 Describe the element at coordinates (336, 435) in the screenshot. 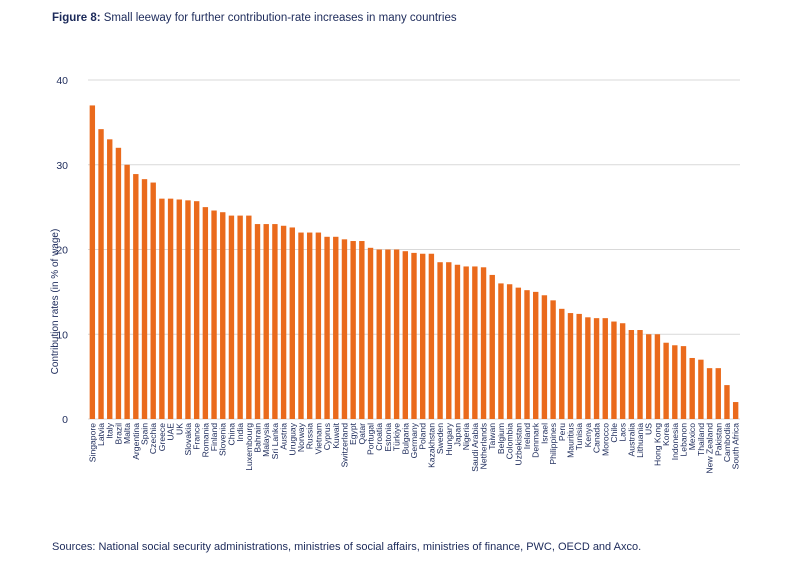

I see `x-tick-label: Kuwait` at that location.